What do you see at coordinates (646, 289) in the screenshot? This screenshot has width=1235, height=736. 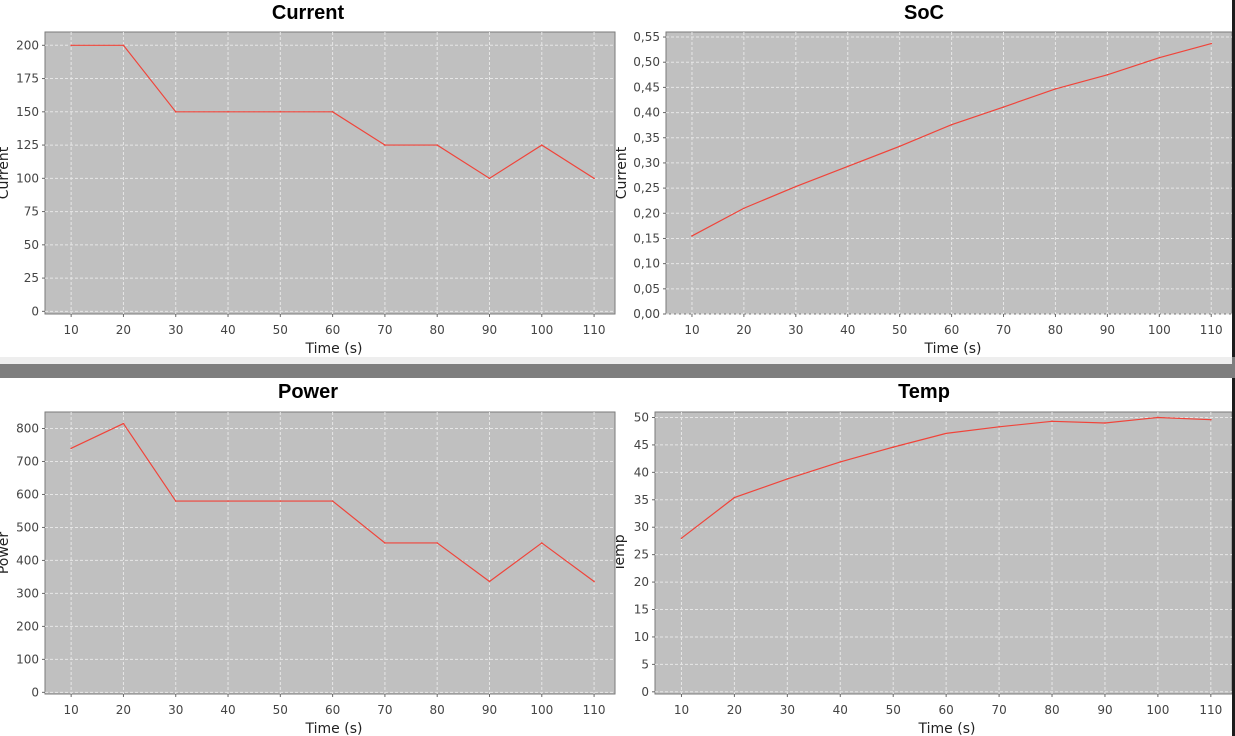 I see `y-tick-label: 0,05` at bounding box center [646, 289].